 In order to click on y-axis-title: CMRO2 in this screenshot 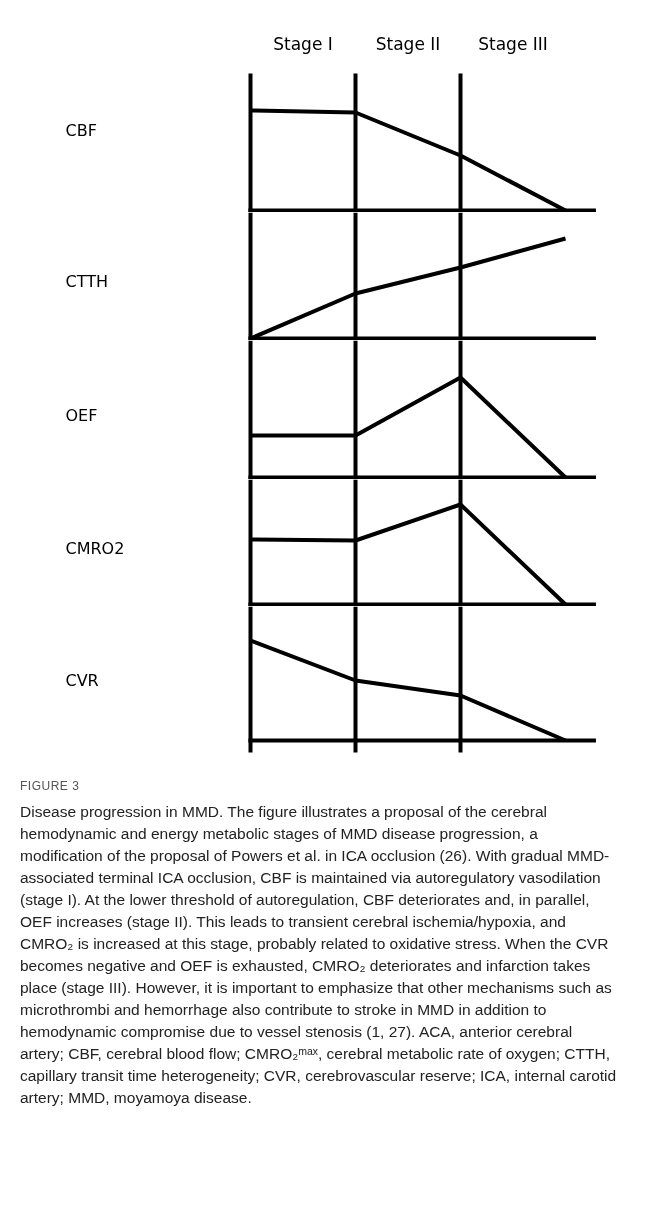, I will do `click(95, 548)`.